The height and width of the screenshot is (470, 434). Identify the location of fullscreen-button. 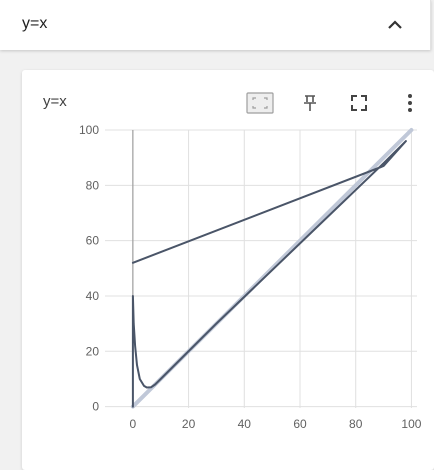
(359, 103).